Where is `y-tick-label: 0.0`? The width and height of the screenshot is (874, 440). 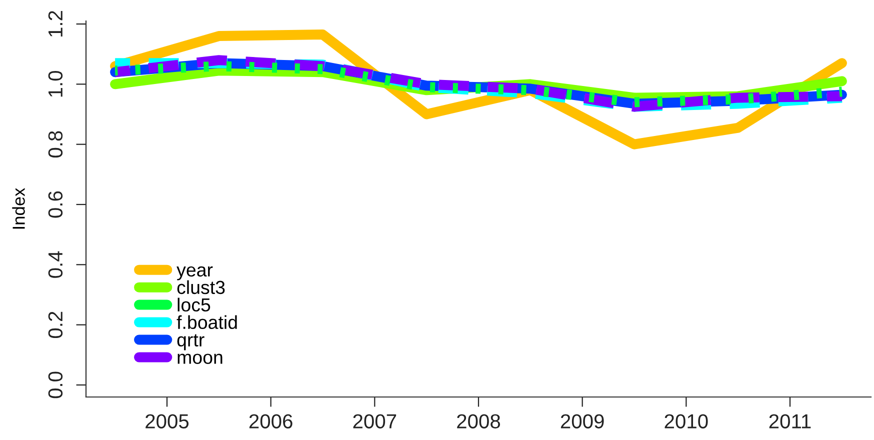 y-tick-label: 0.0 is located at coordinates (55, 385).